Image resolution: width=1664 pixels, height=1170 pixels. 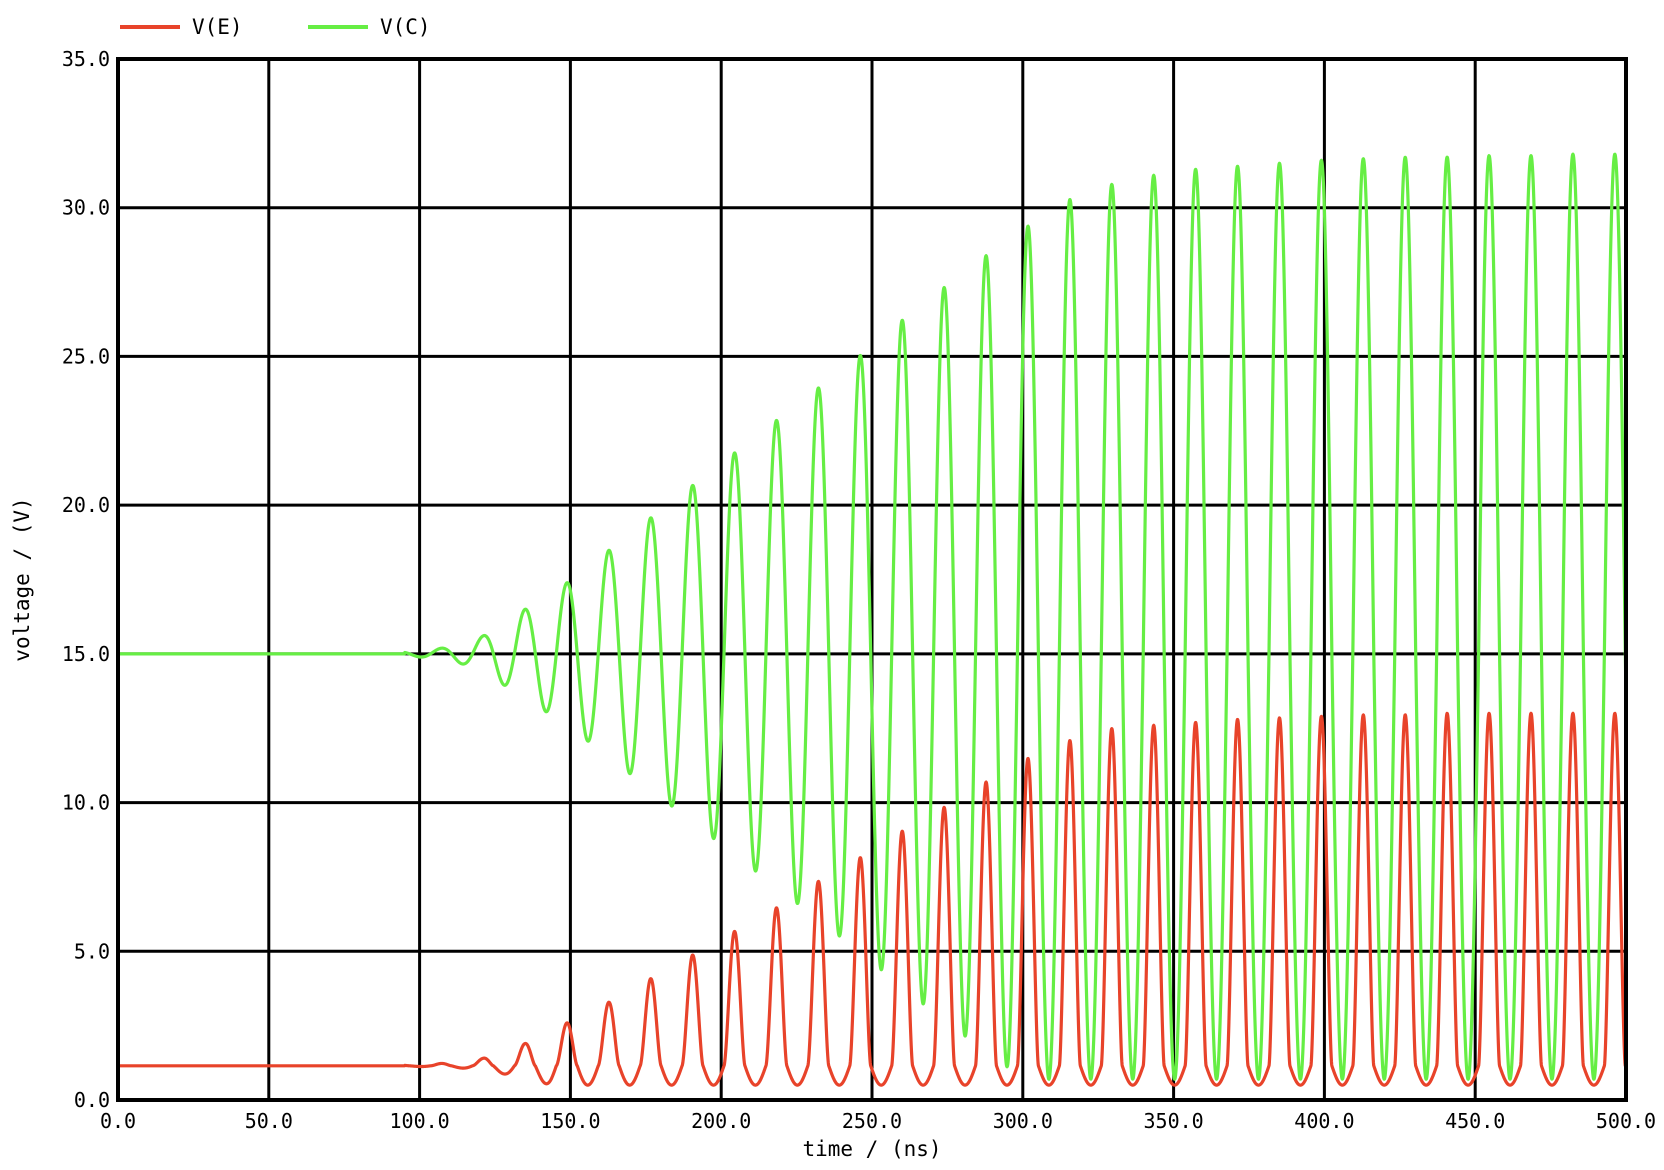 What do you see at coordinates (86, 356) in the screenshot?
I see `y-tick-label: 25.0` at bounding box center [86, 356].